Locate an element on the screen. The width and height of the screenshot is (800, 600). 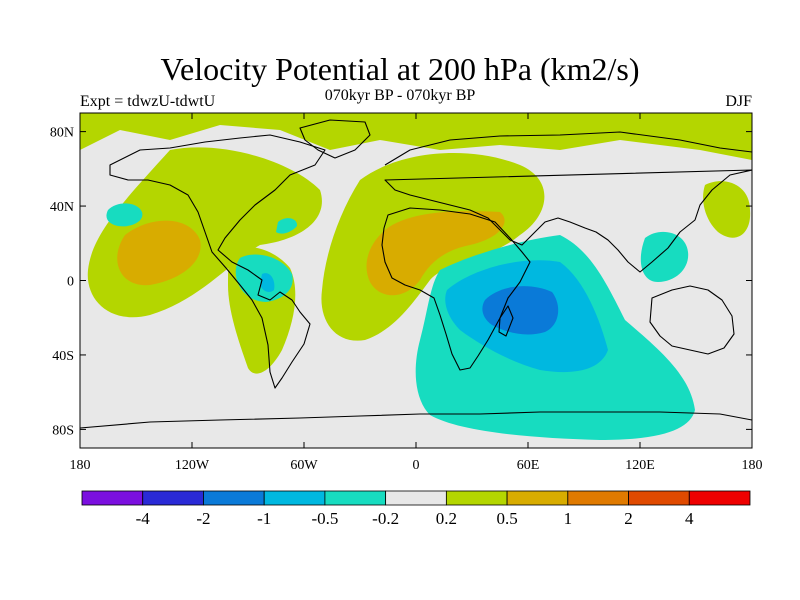
lon-label: 0 is located at coordinates (416, 465).